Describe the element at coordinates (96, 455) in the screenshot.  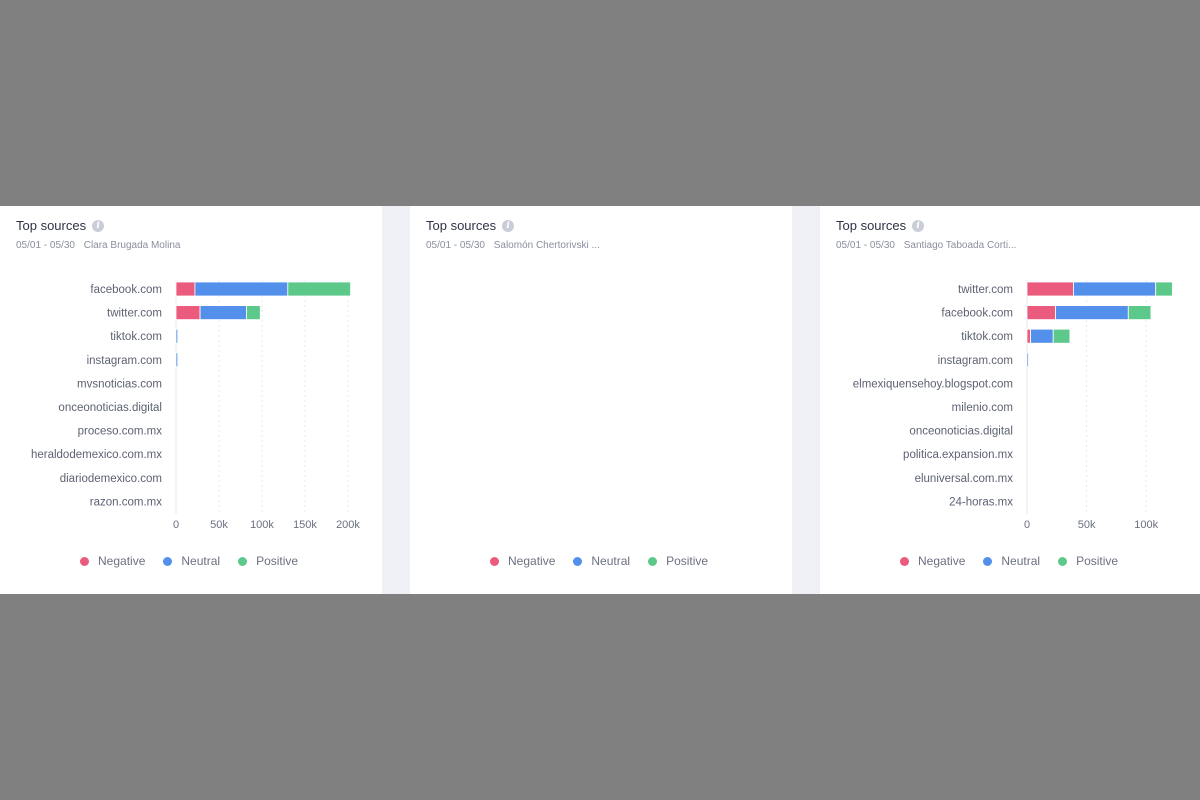
I see `category-label: heraldodemexico.com.mx` at that location.